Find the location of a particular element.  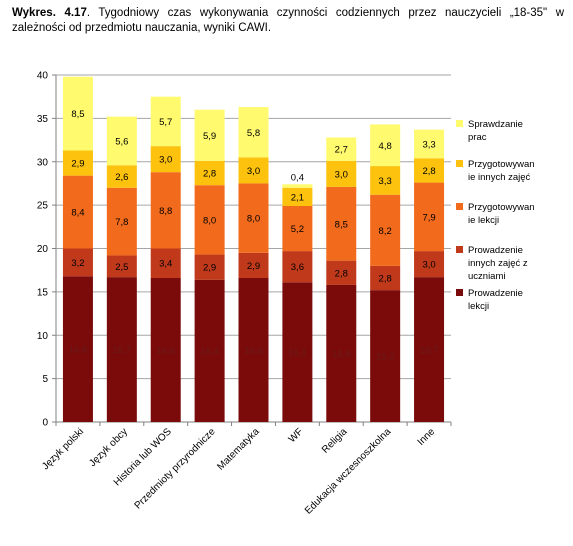

data-label: 7,8 is located at coordinates (121, 222).